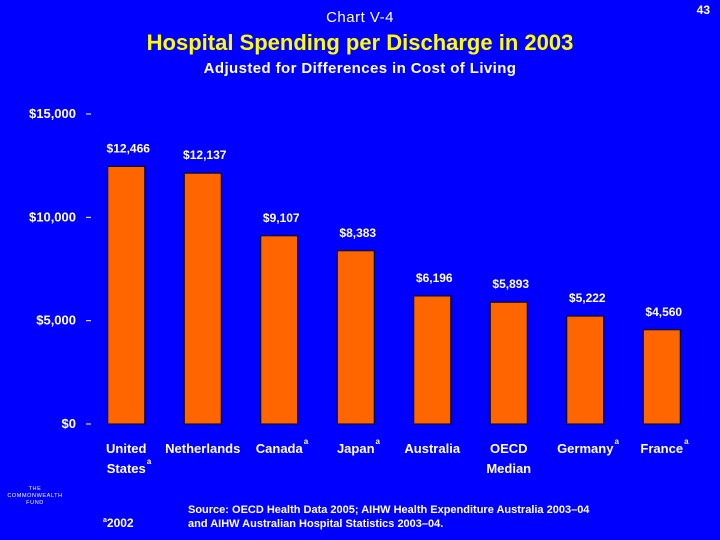 This screenshot has width=720, height=540. What do you see at coordinates (703, 10) in the screenshot?
I see `page-number: 43` at bounding box center [703, 10].